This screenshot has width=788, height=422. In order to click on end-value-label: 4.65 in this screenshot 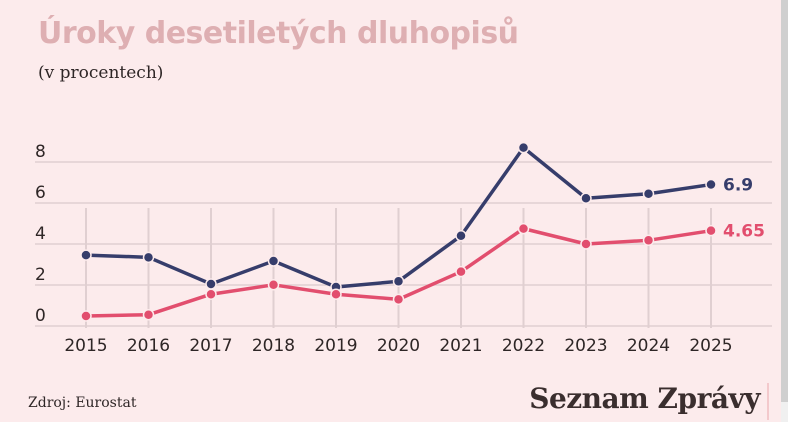, I will do `click(744, 232)`.